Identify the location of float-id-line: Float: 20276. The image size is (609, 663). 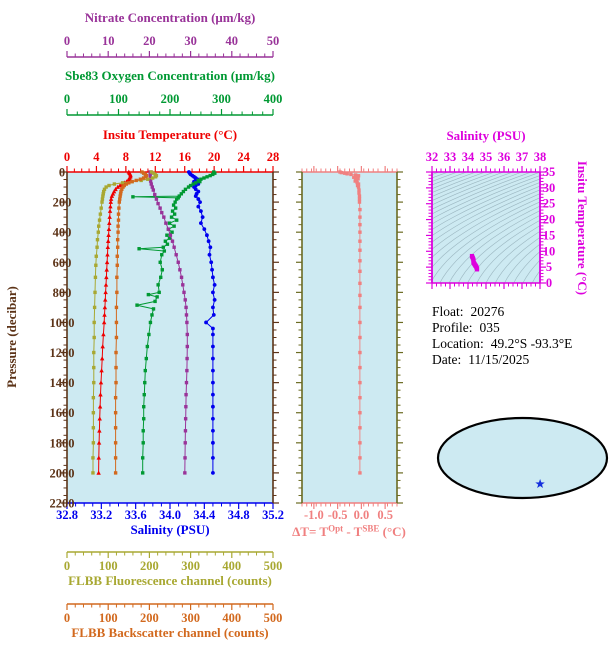
(468, 311).